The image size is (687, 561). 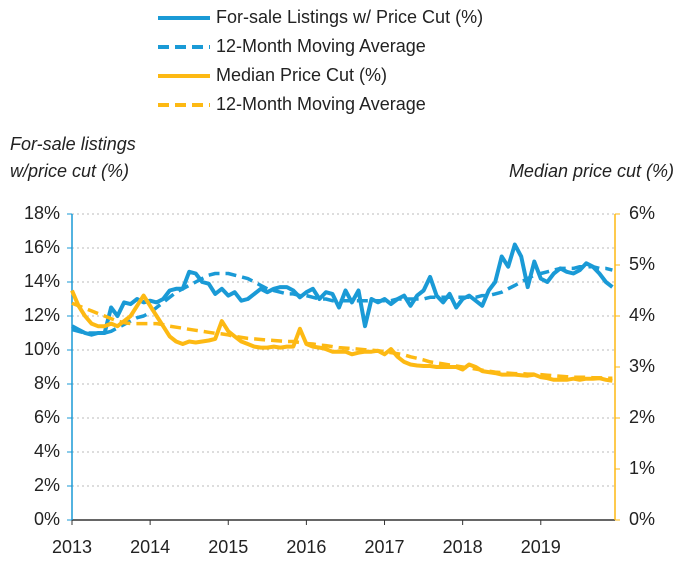 What do you see at coordinates (642, 315) in the screenshot?
I see `y2-tick-label: 4%` at bounding box center [642, 315].